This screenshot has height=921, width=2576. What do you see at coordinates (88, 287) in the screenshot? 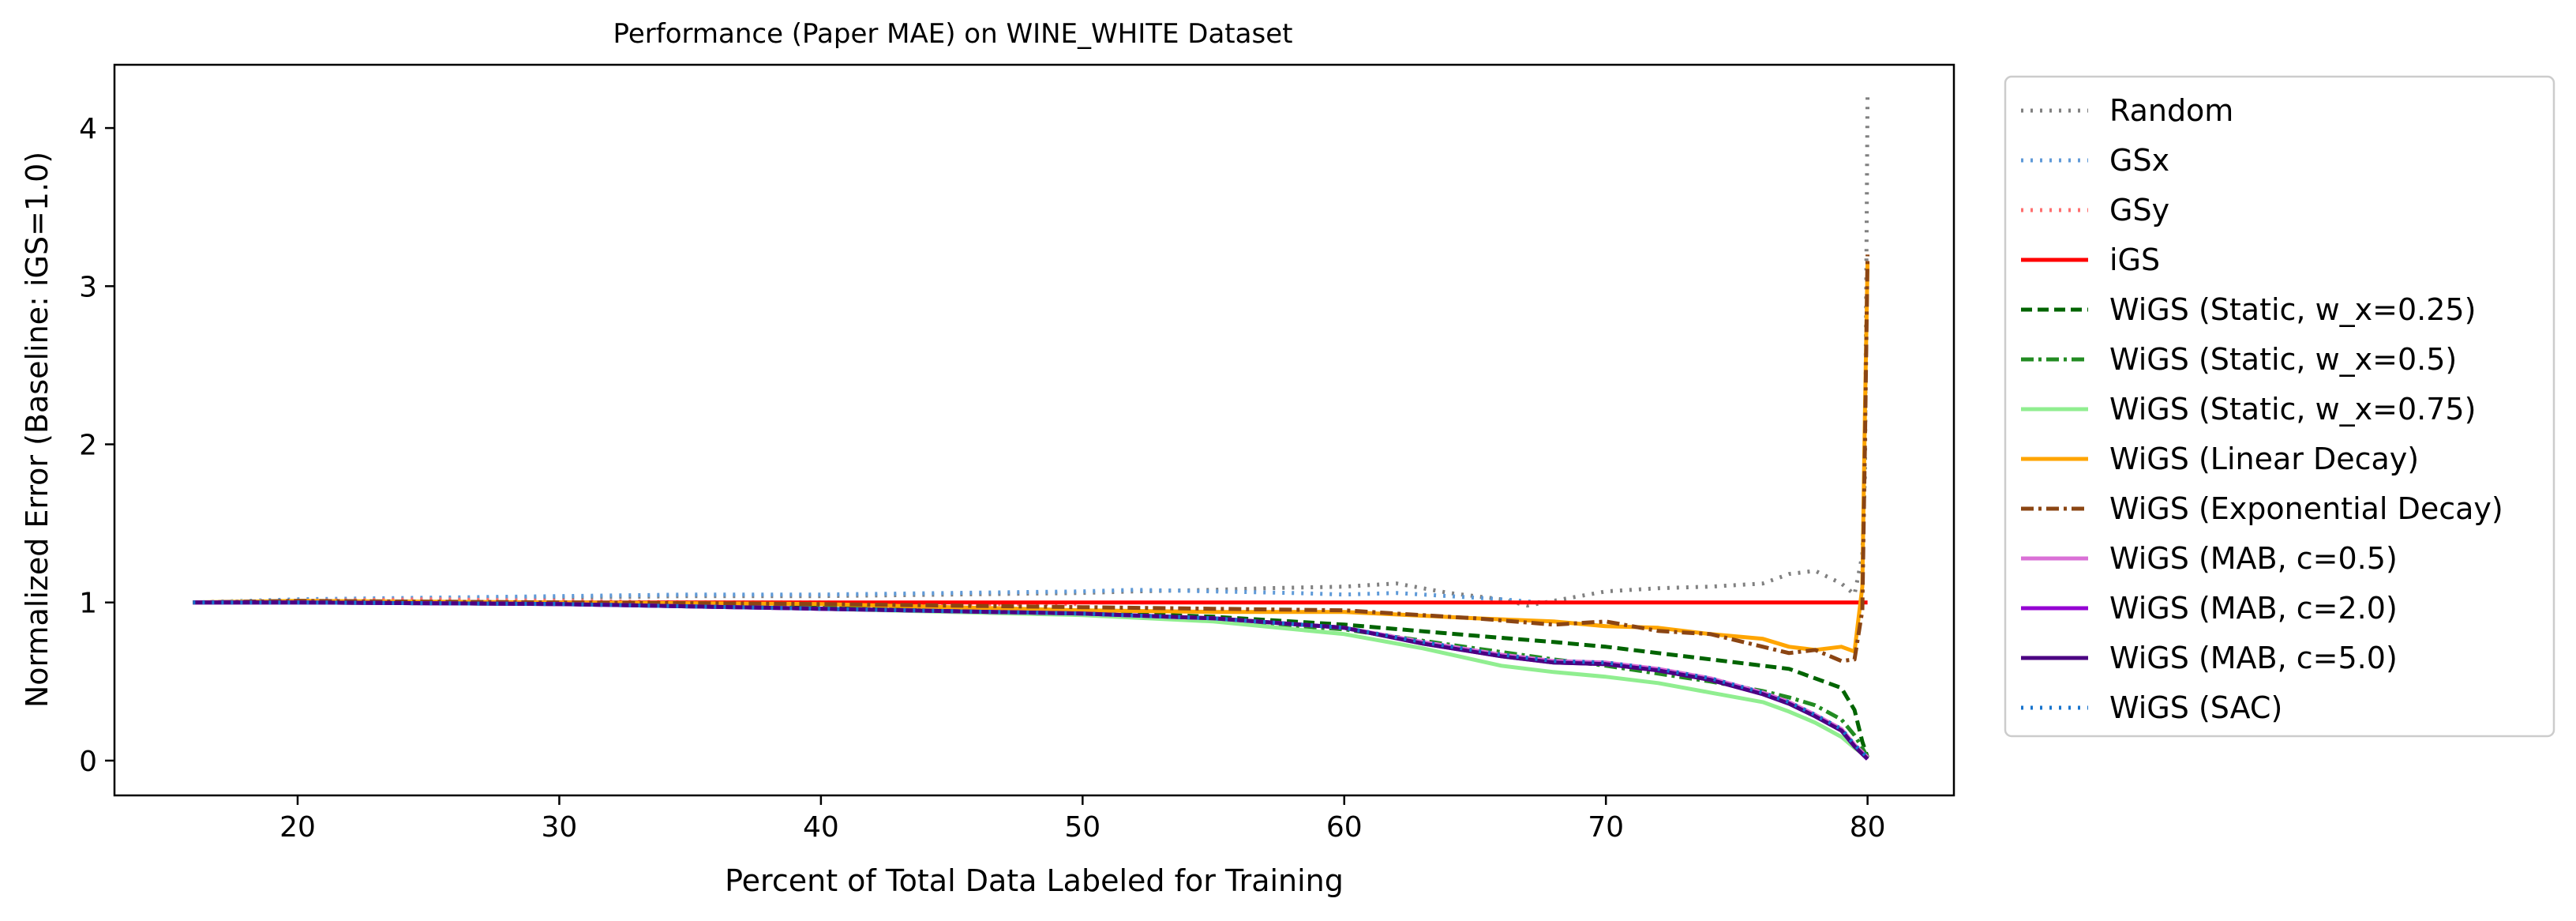
I see `y-tick-label: 3` at bounding box center [88, 287].